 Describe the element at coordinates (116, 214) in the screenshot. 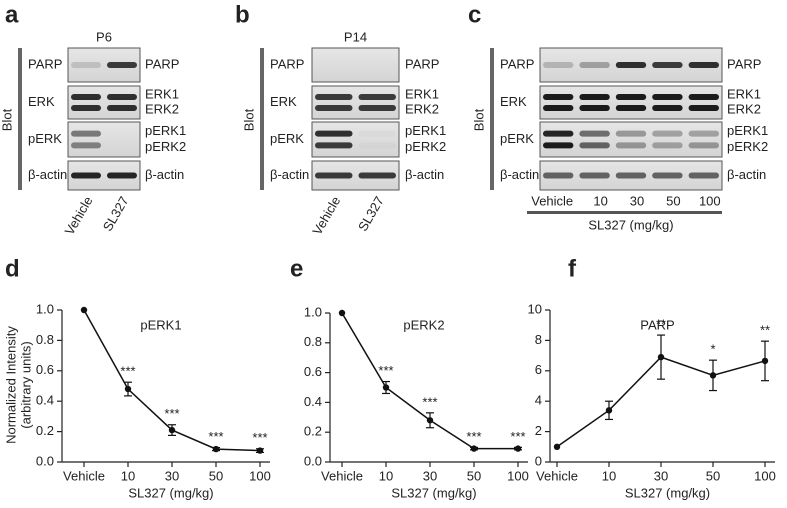

I see `lane-label: SL327` at that location.